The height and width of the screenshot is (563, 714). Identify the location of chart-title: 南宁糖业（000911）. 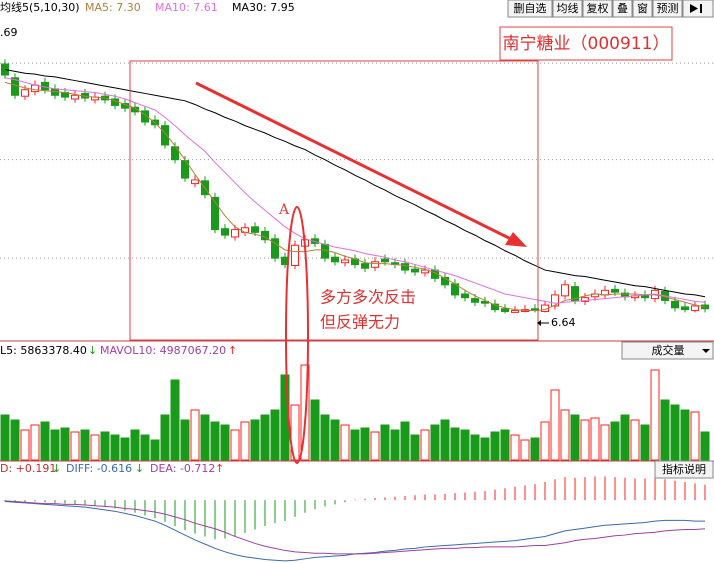
(586, 44).